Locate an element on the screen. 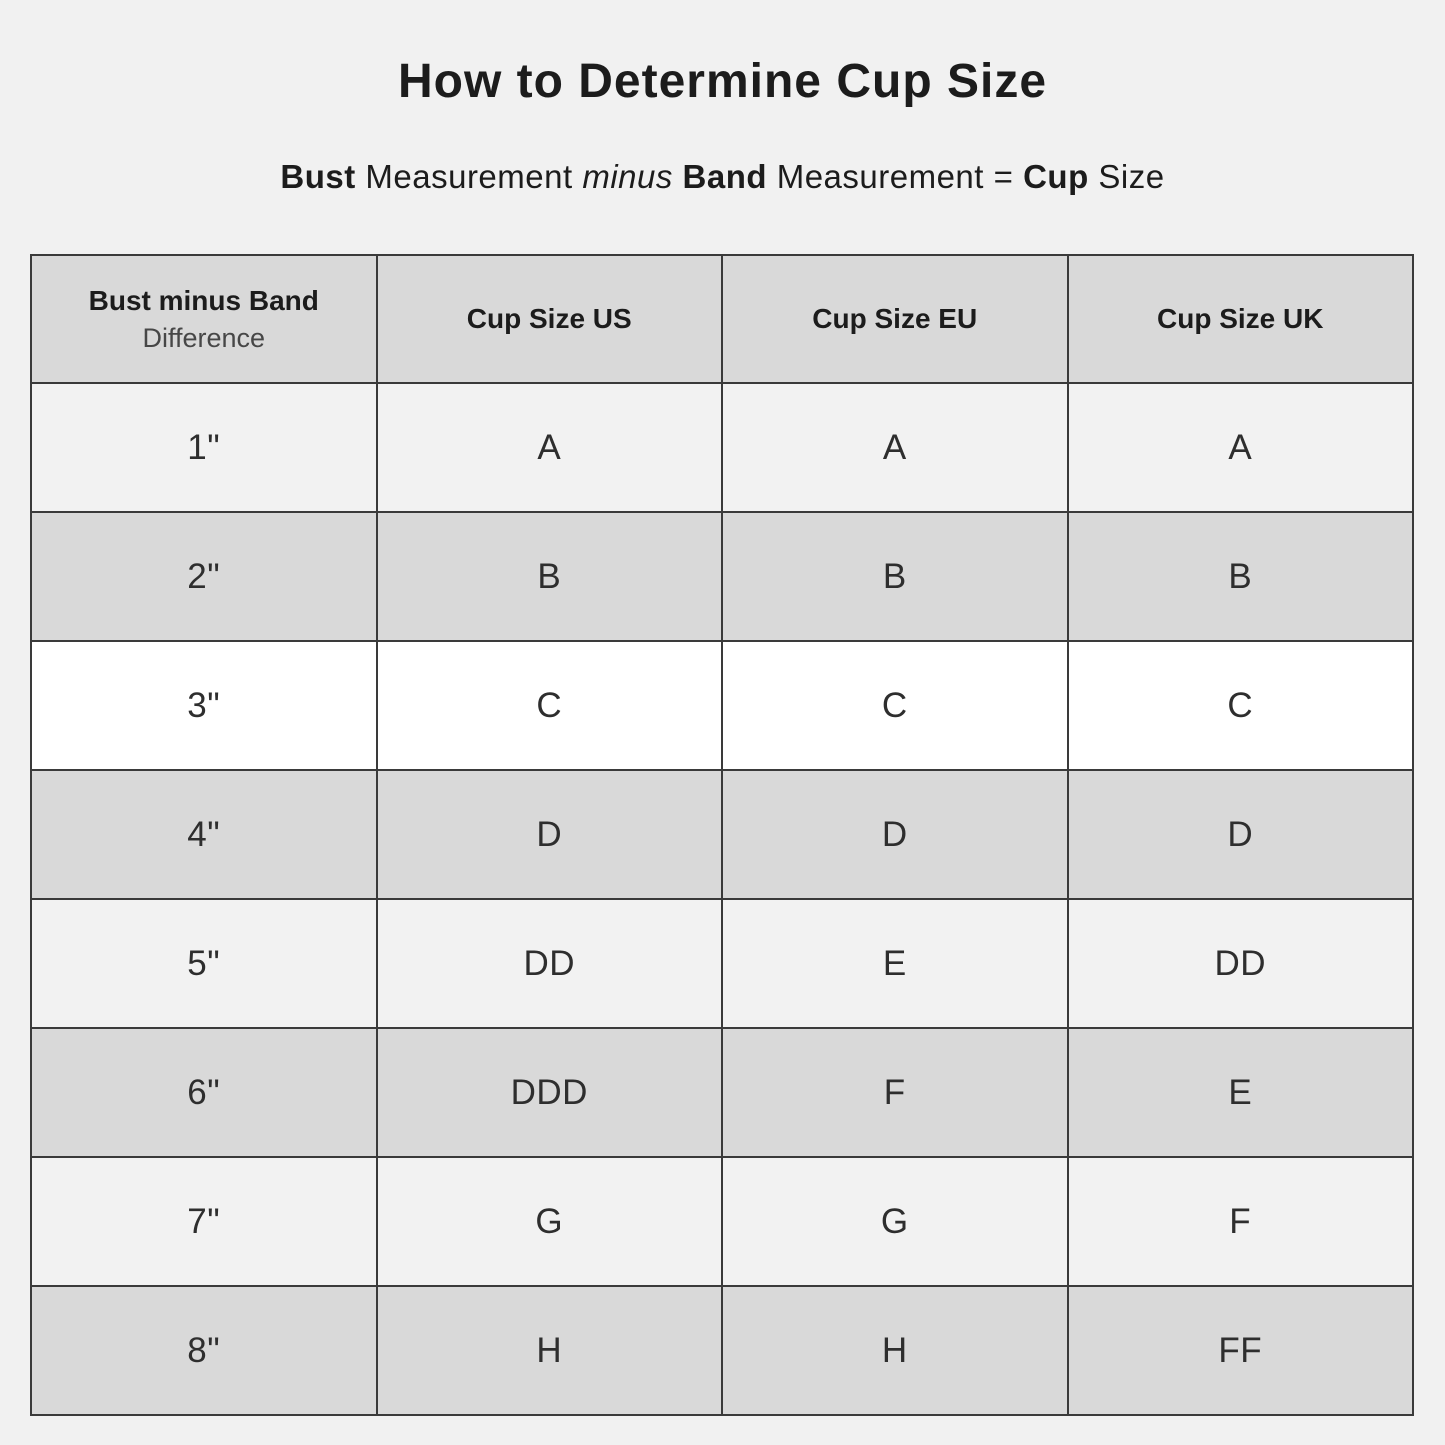 The height and width of the screenshot is (1445, 1445). formula-band: Band is located at coordinates (725, 176).